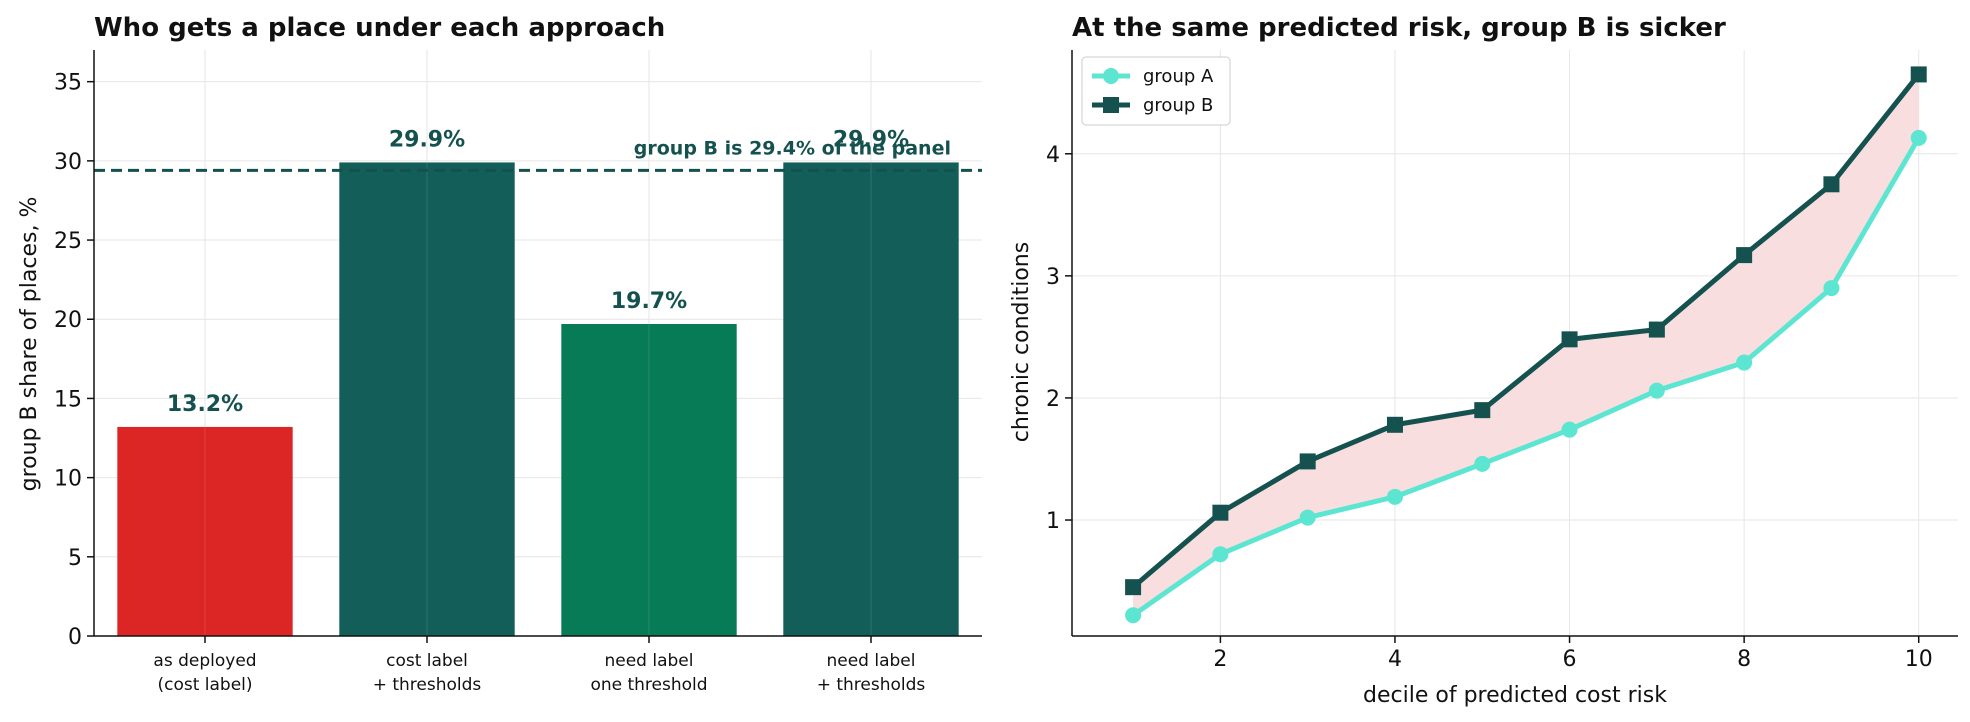  What do you see at coordinates (379, 28) in the screenshot?
I see `left-chart-title: Who gets a place under each approach` at bounding box center [379, 28].